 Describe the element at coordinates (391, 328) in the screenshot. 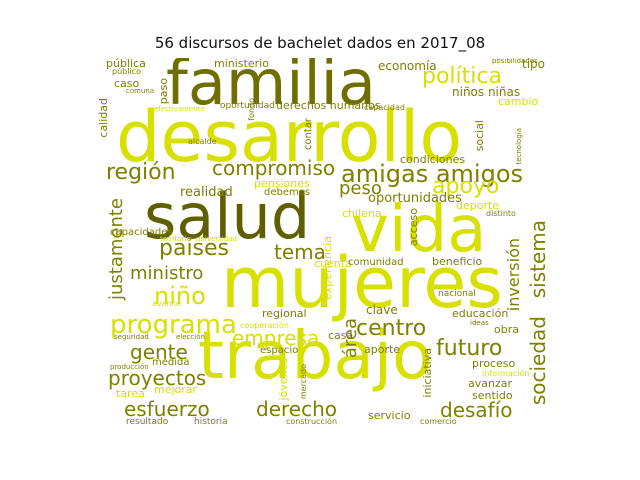

I see `word-centro: centro` at that location.